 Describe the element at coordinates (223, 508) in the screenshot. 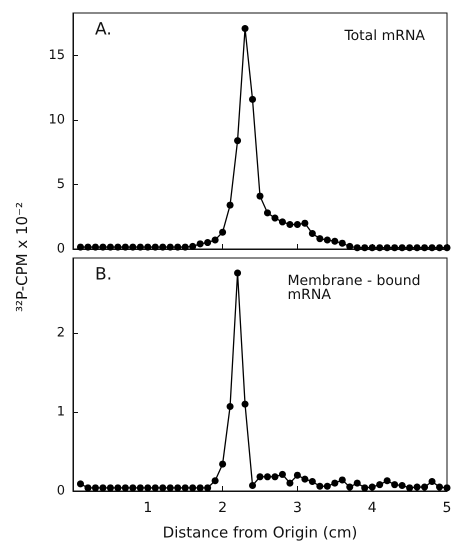

I see `x-tick-label: 2` at that location.